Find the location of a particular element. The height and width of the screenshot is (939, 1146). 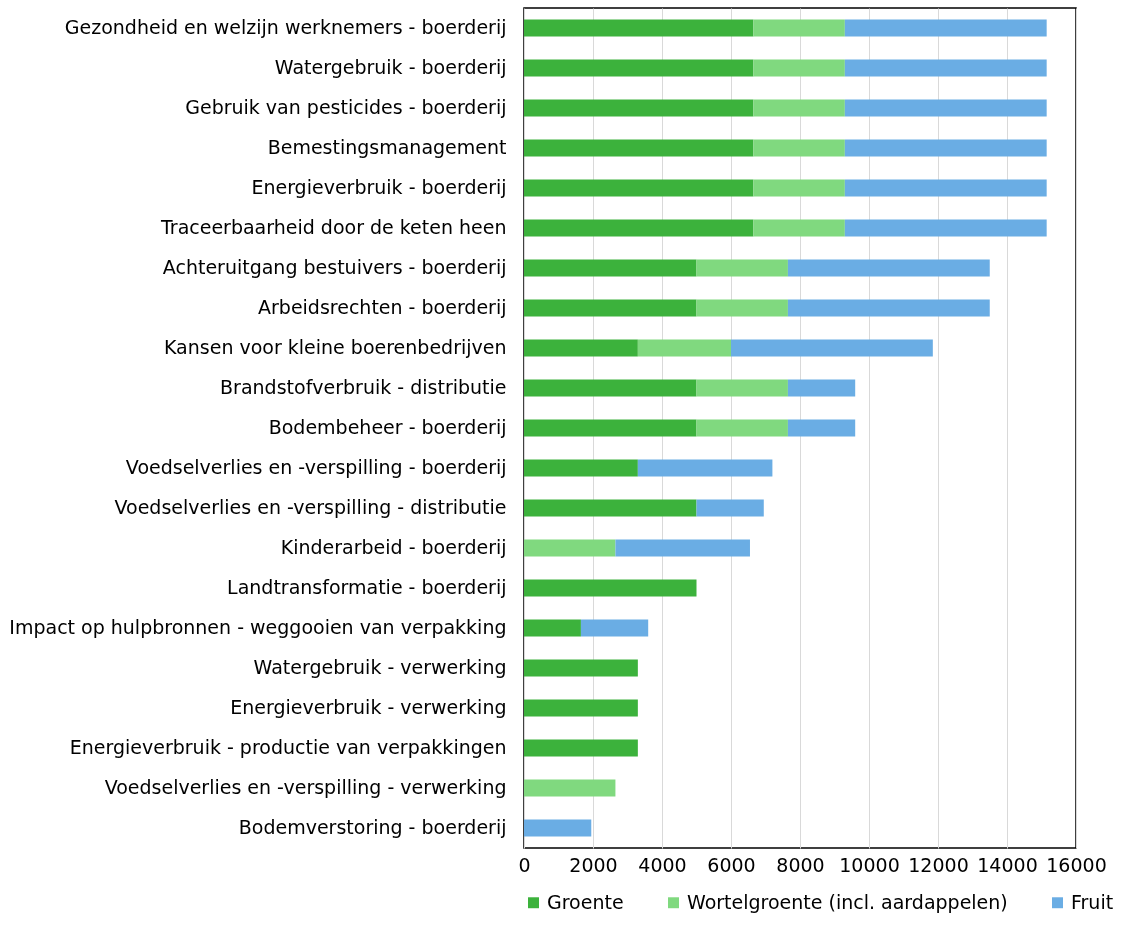

y-tick-label: Energieverbruik - verwerking is located at coordinates (368, 707).